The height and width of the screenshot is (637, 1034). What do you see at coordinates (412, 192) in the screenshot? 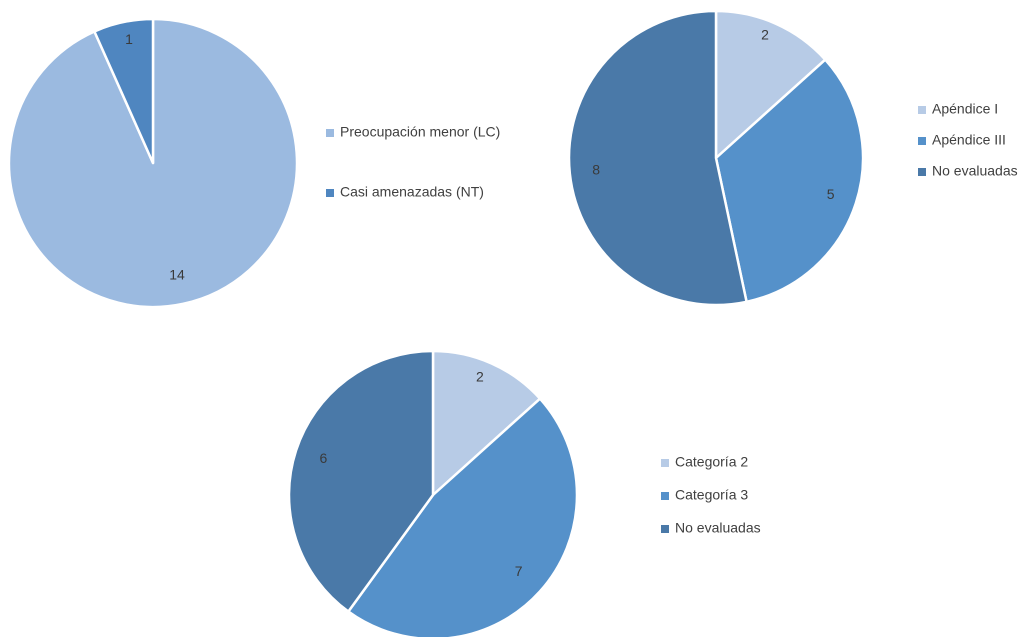
I see `legend-label-1-2: Casi amenazadas (NT)` at bounding box center [412, 192].